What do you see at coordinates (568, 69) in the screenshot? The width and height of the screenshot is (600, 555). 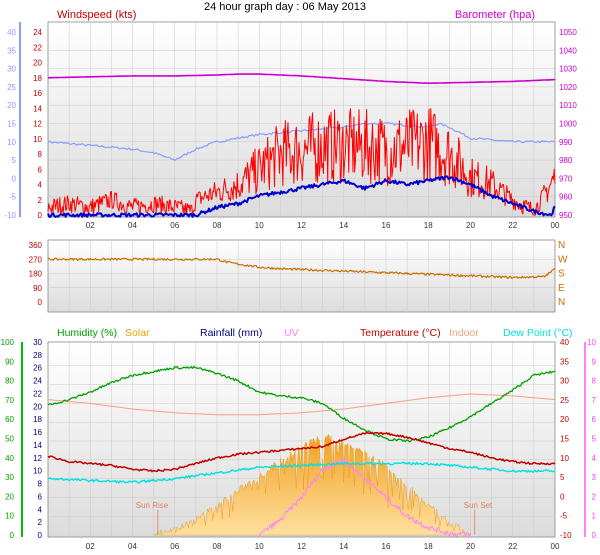 I see `barometer-scale-label: 1030` at bounding box center [568, 69].